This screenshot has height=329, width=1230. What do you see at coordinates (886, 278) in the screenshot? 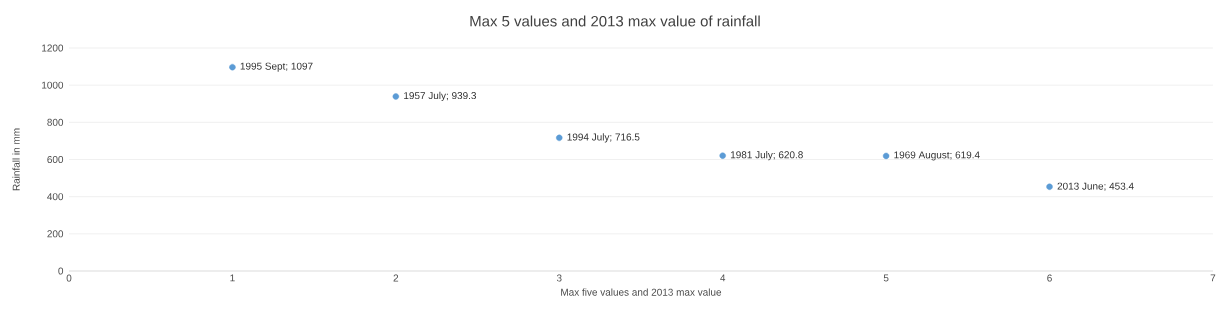
I see `x-tick-label: 5` at bounding box center [886, 278].